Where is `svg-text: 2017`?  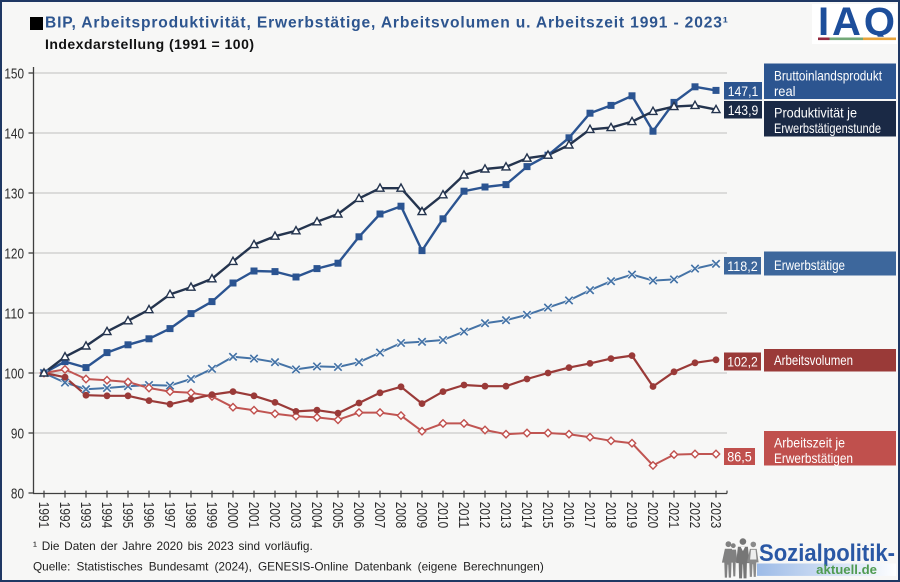
svg-text: 2017 is located at coordinates (589, 515).